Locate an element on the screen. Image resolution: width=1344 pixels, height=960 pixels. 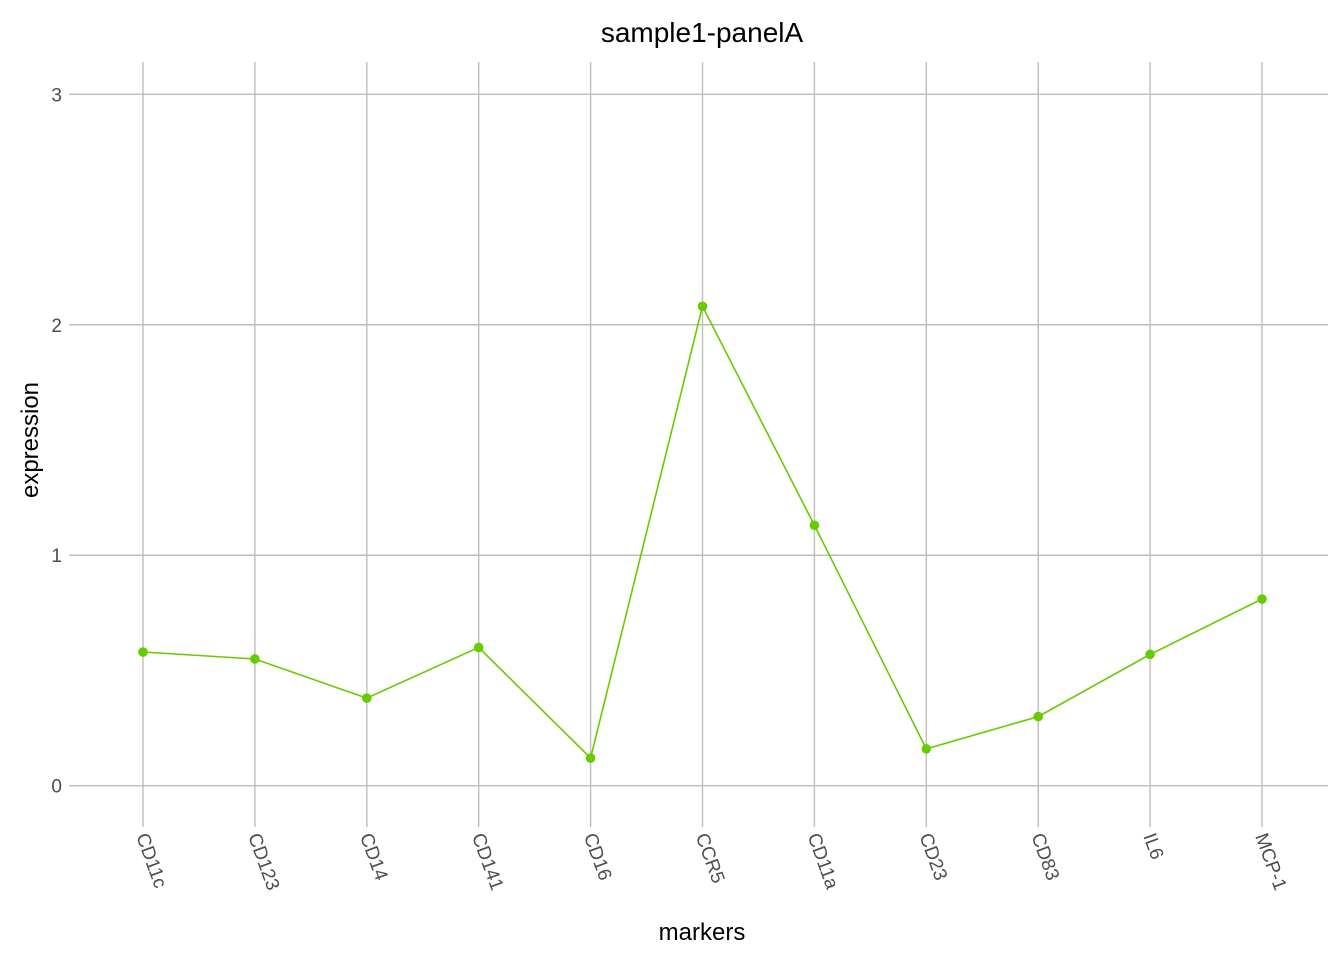
data-point-cd14 is located at coordinates (367, 698).